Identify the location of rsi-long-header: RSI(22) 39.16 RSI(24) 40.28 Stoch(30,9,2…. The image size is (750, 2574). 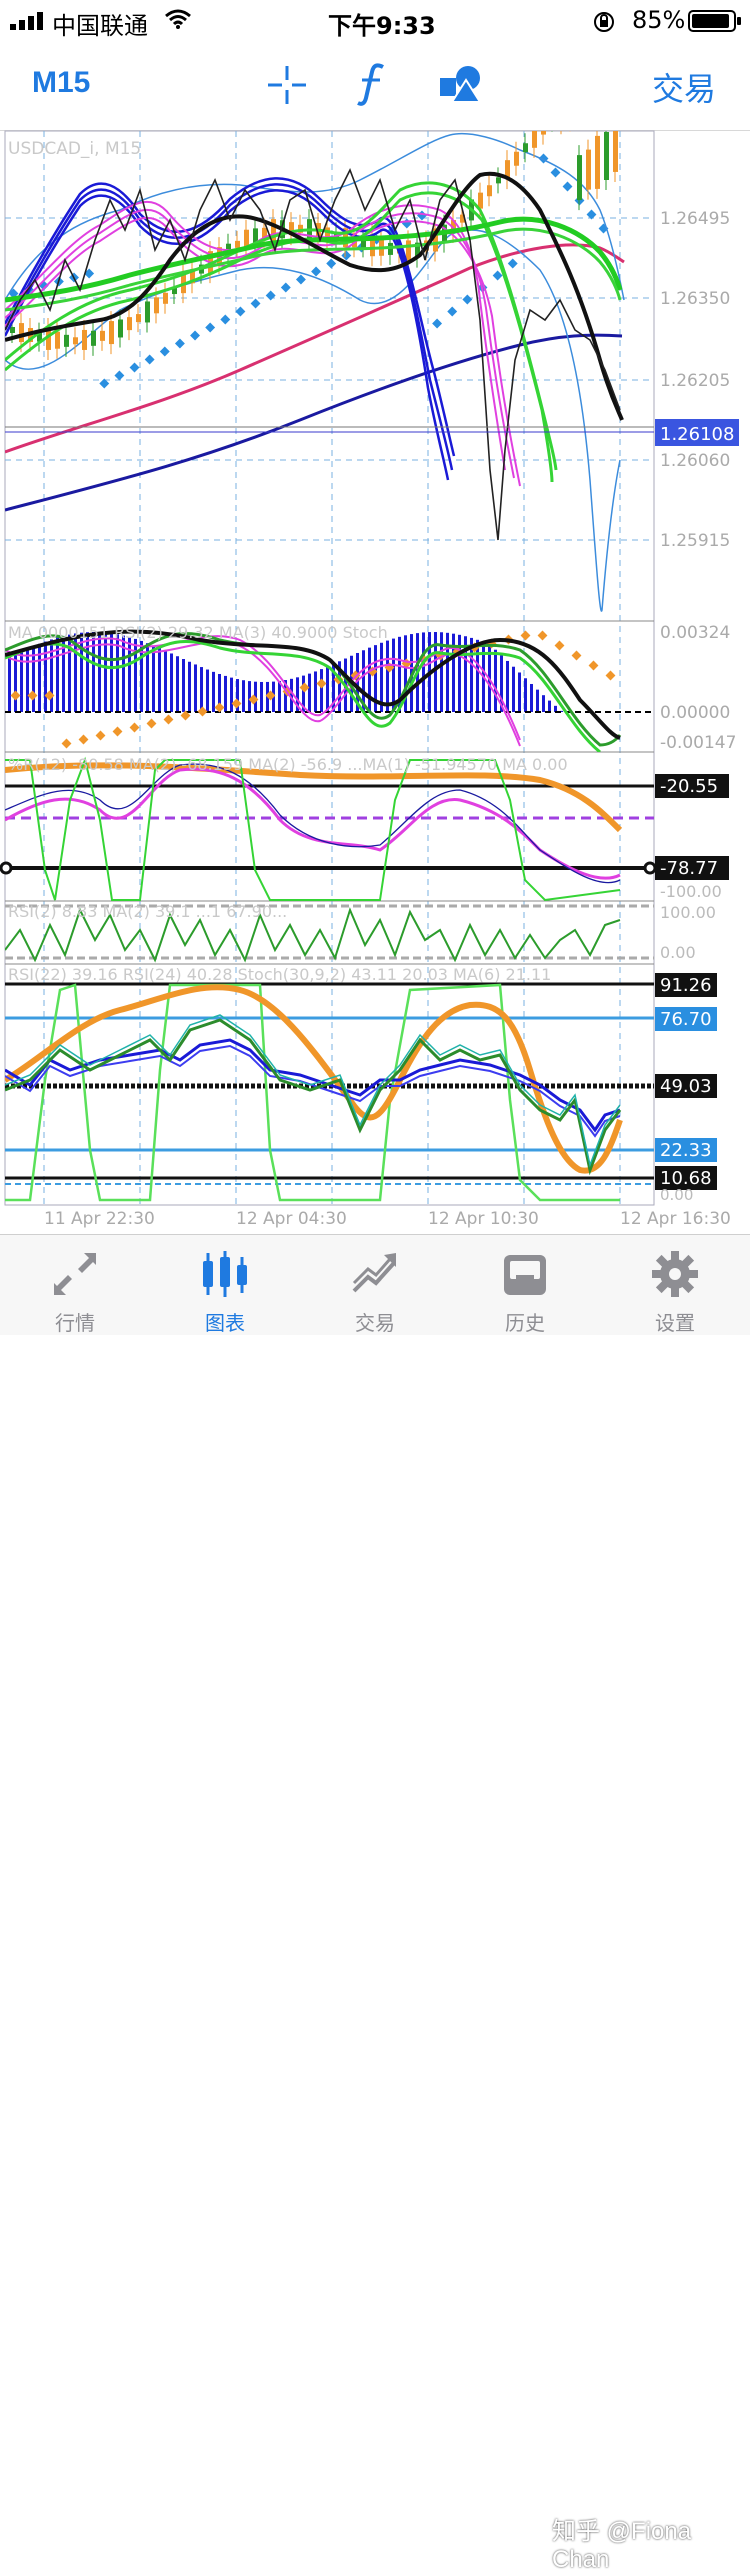
(279, 974).